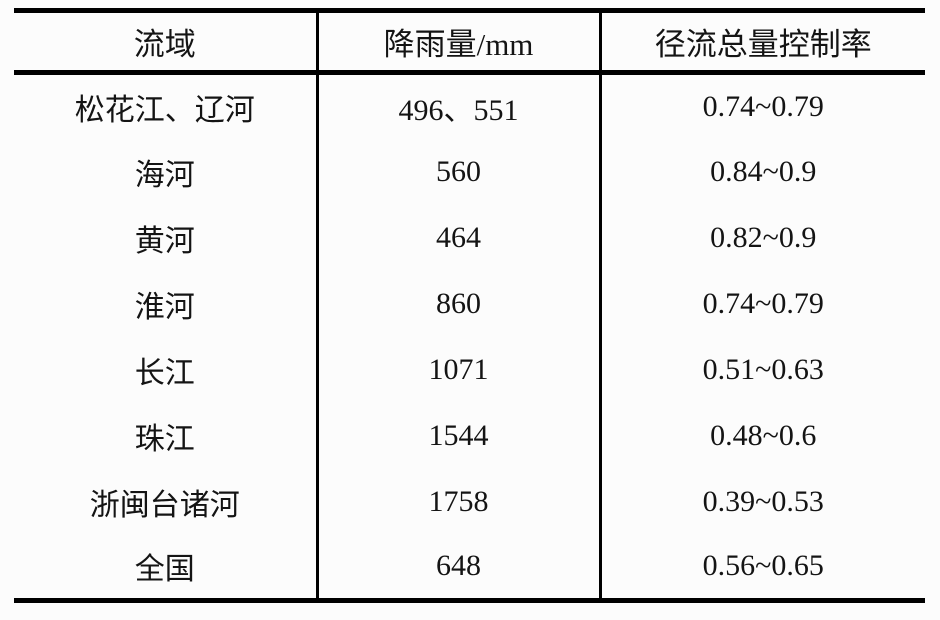  I want to click on table-row: 黄河 464 0.82~0.9, so click(469, 237).